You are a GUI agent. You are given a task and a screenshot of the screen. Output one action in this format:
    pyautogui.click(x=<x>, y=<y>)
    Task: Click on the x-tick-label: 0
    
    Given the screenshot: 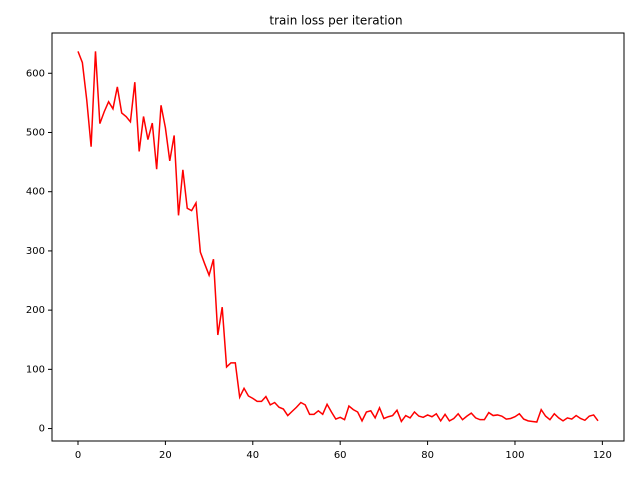 What is the action you would take?
    pyautogui.click(x=78, y=455)
    